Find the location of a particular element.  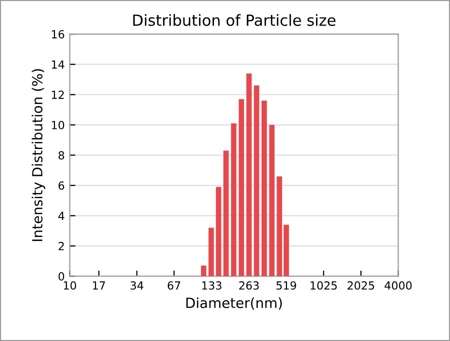

x-tick-label: 1025 is located at coordinates (323, 285).